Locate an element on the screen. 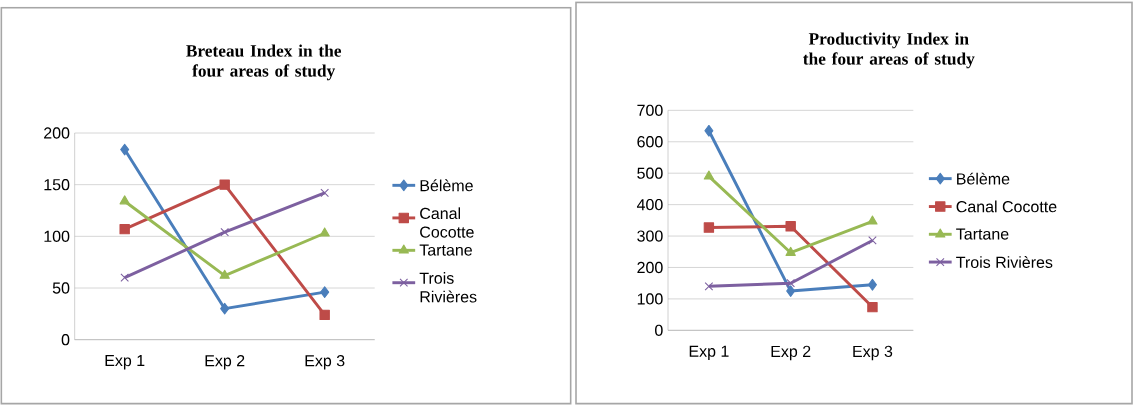 This screenshot has width=1134, height=405. chart-title: Breteau Index in the four areas of study is located at coordinates (264, 62).